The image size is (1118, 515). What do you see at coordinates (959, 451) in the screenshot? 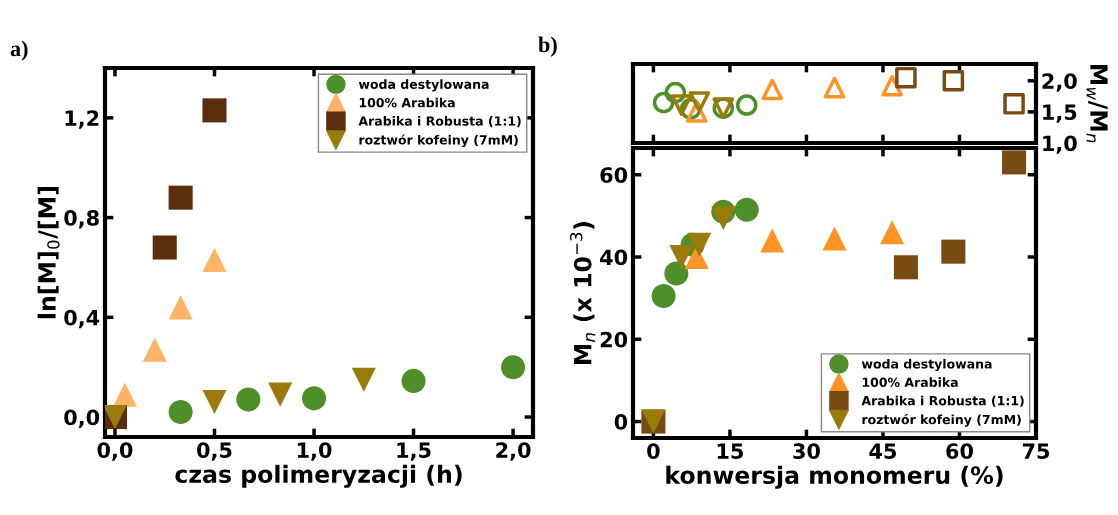
I see `x-tick-label: 60` at bounding box center [959, 451].